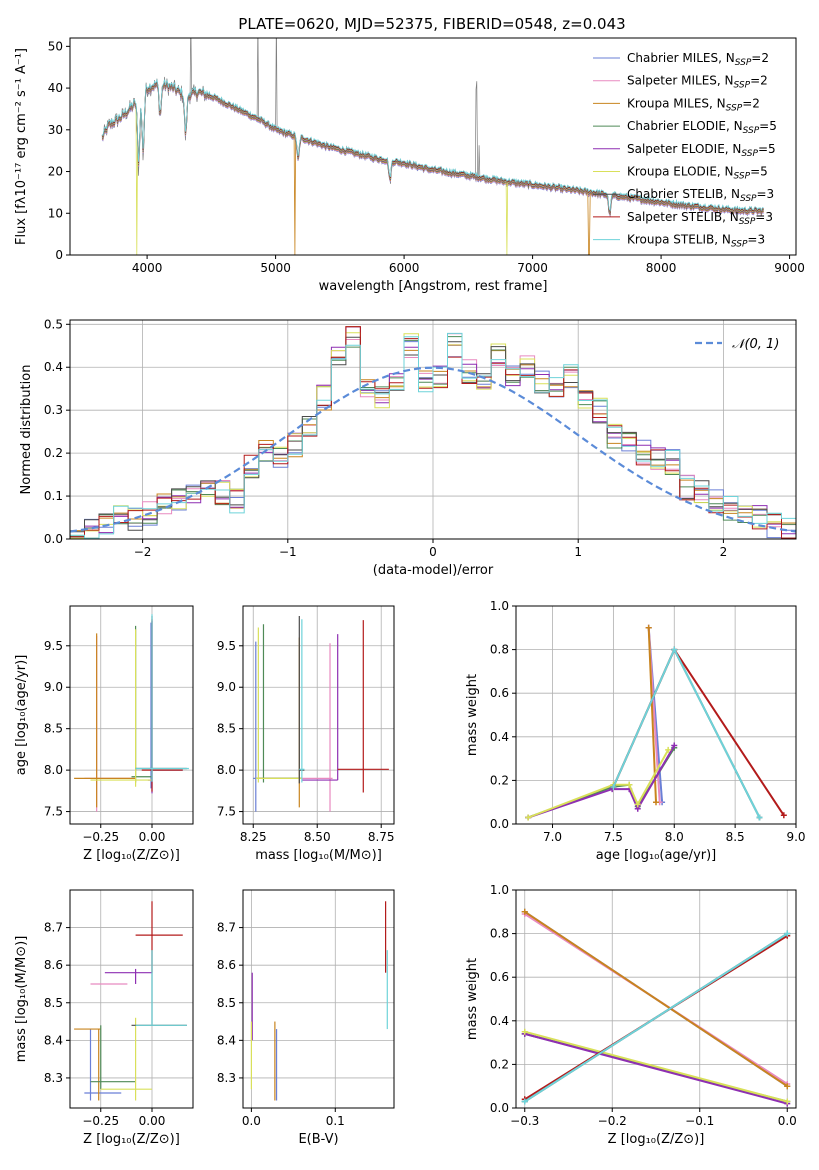 Image resolution: width=819 pixels, height=1170 pixels. What do you see at coordinates (524, 1121) in the screenshot?
I see `x-tick-label: −0.3` at bounding box center [524, 1121].